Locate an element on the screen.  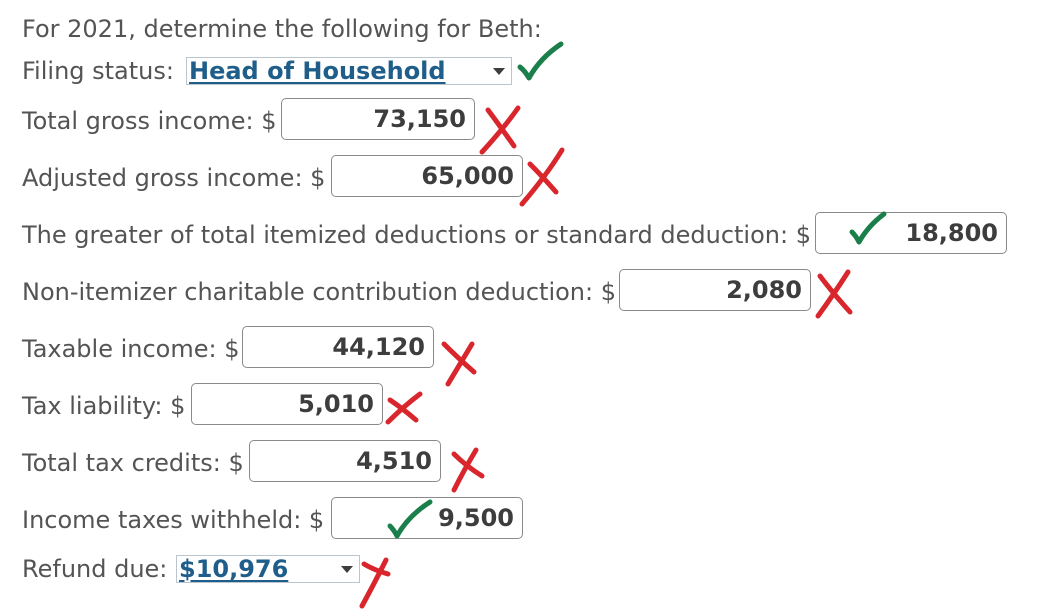
filing-status-value: Head of Household is located at coordinates (317, 71).